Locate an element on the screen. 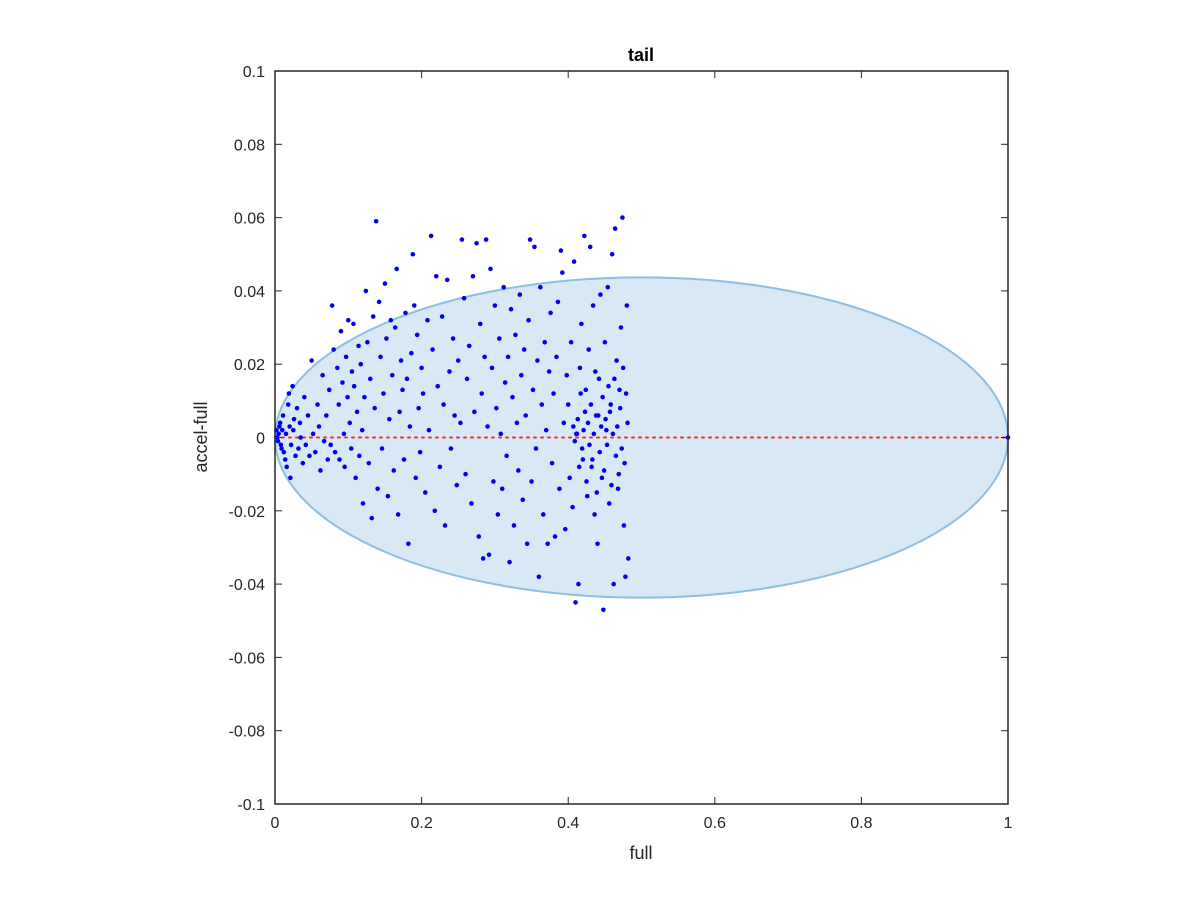  y-tick-label: -0.02 is located at coordinates (247, 512).